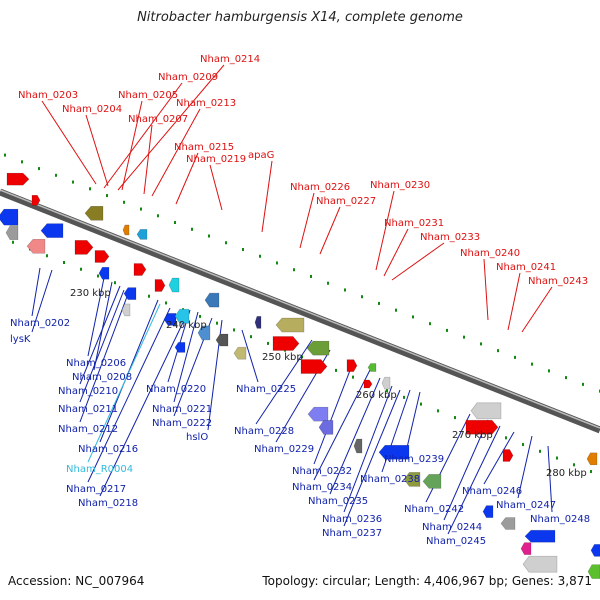  What do you see at coordinates (434, 509) in the screenshot?
I see `gene-label-bottom: Nham_0242` at bounding box center [434, 509].